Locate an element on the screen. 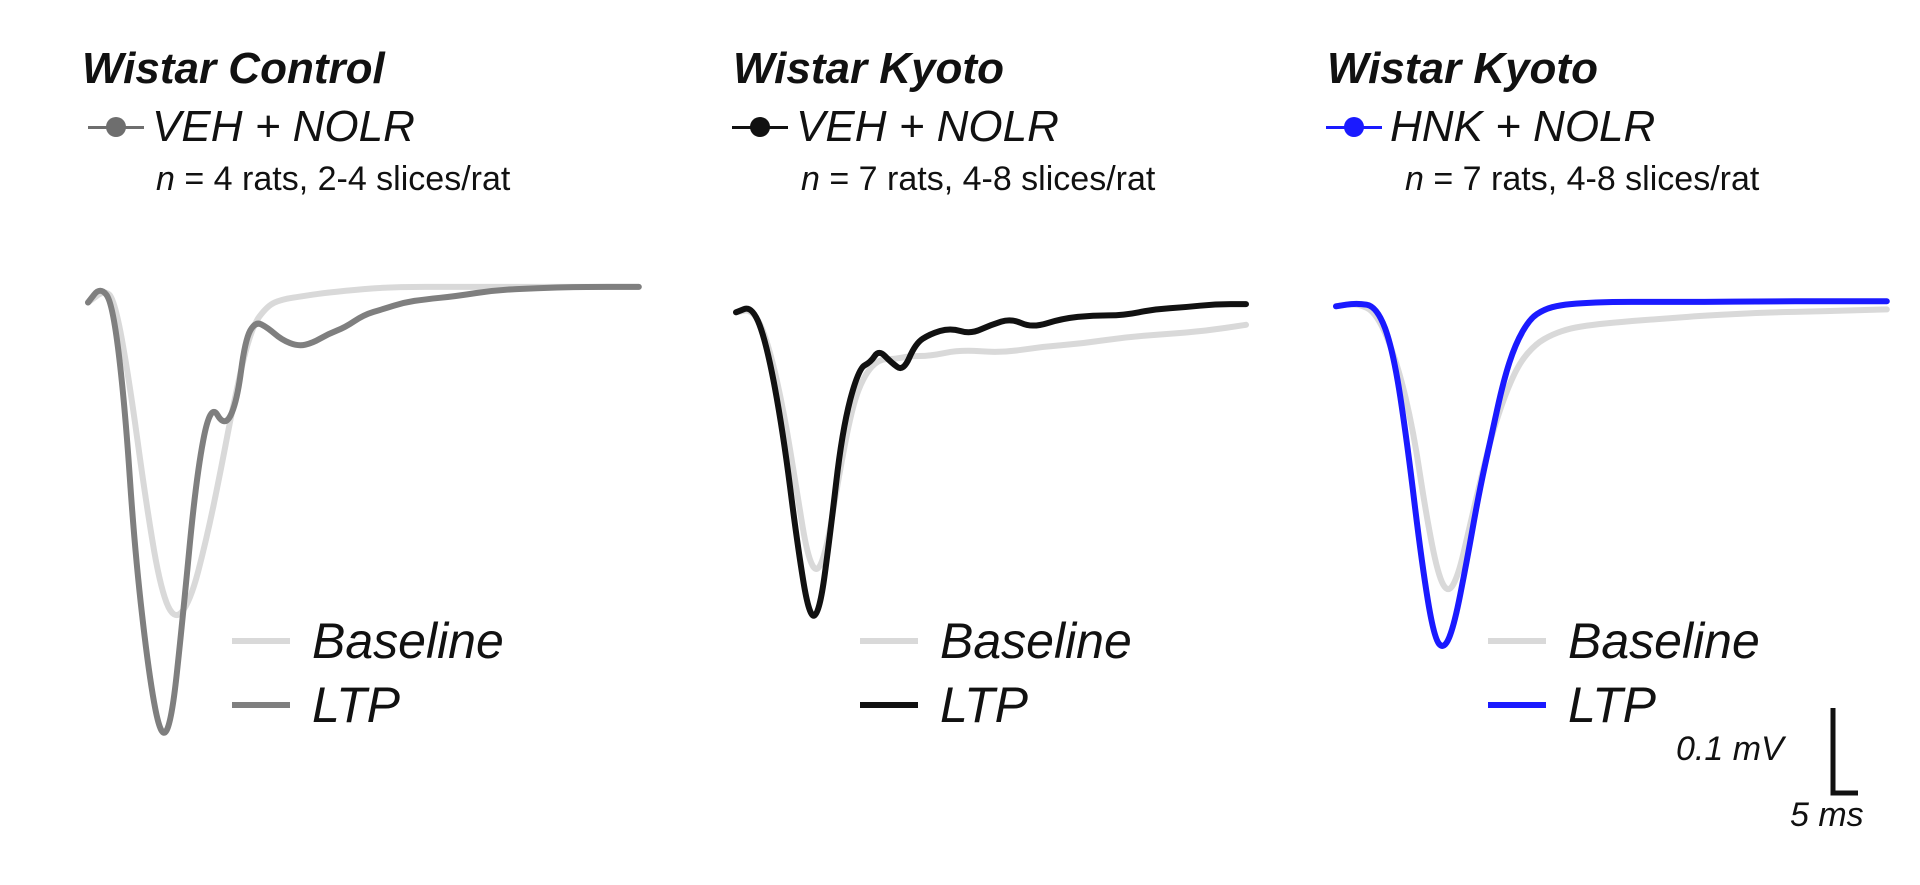 The width and height of the screenshot is (1920, 885). panel-1-legend-ltp-swatch is located at coordinates (261, 705).